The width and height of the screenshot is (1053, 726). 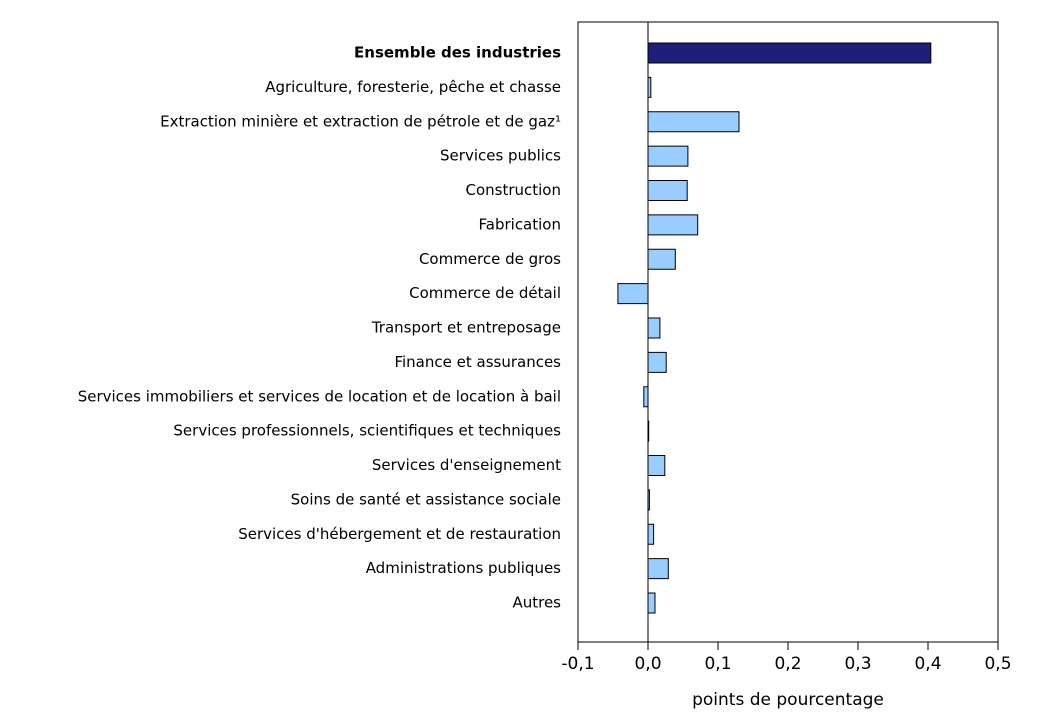 What do you see at coordinates (485, 293) in the screenshot?
I see `y-tick-label: Commerce de détail` at bounding box center [485, 293].